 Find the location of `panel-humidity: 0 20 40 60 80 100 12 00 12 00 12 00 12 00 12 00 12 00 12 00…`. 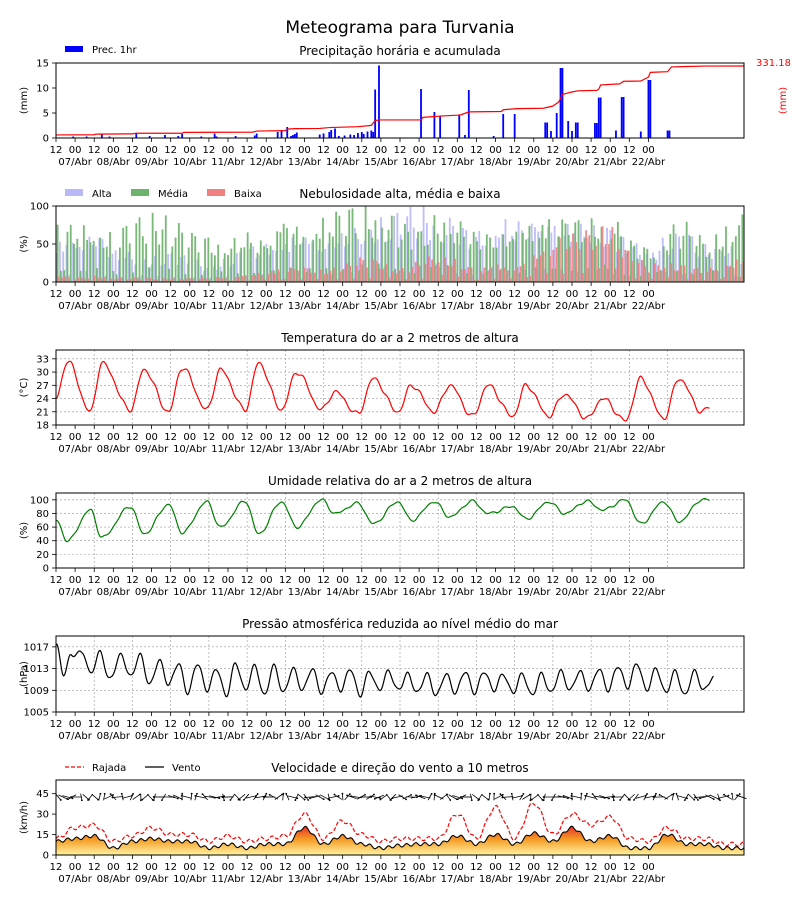

panel-humidity: 0 20 40 60 80 100 12 00 12 00 12 00 12 00 12 00 12 00 12 00… is located at coordinates (382, 536).